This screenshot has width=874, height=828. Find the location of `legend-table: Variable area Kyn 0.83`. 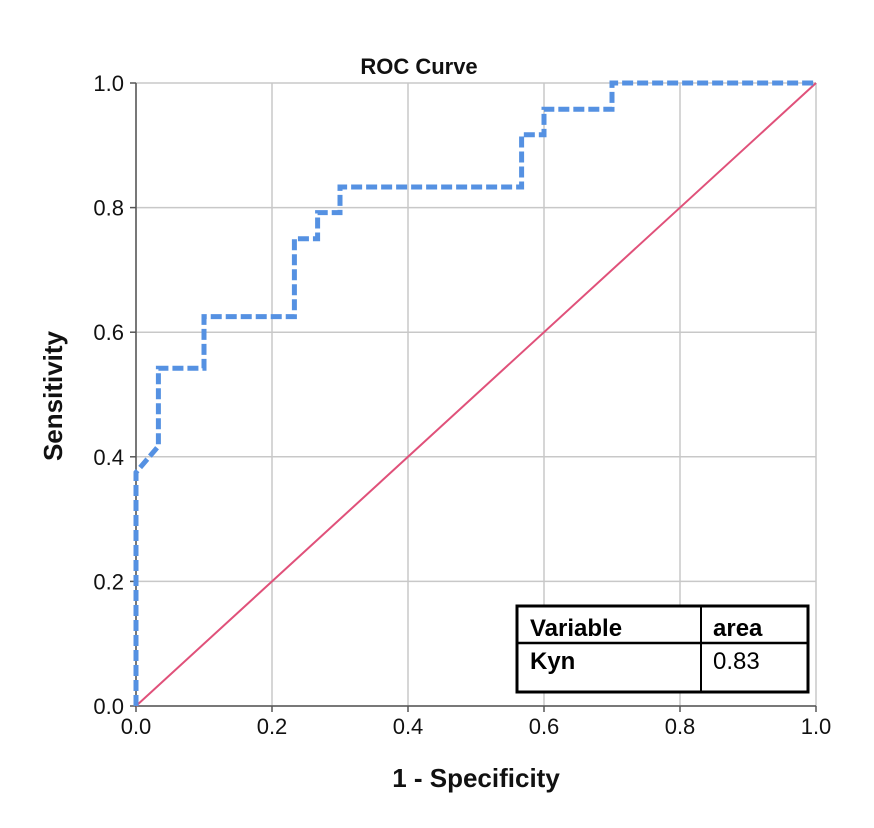

legend-table: Variable area Kyn 0.83 is located at coordinates (662, 649).